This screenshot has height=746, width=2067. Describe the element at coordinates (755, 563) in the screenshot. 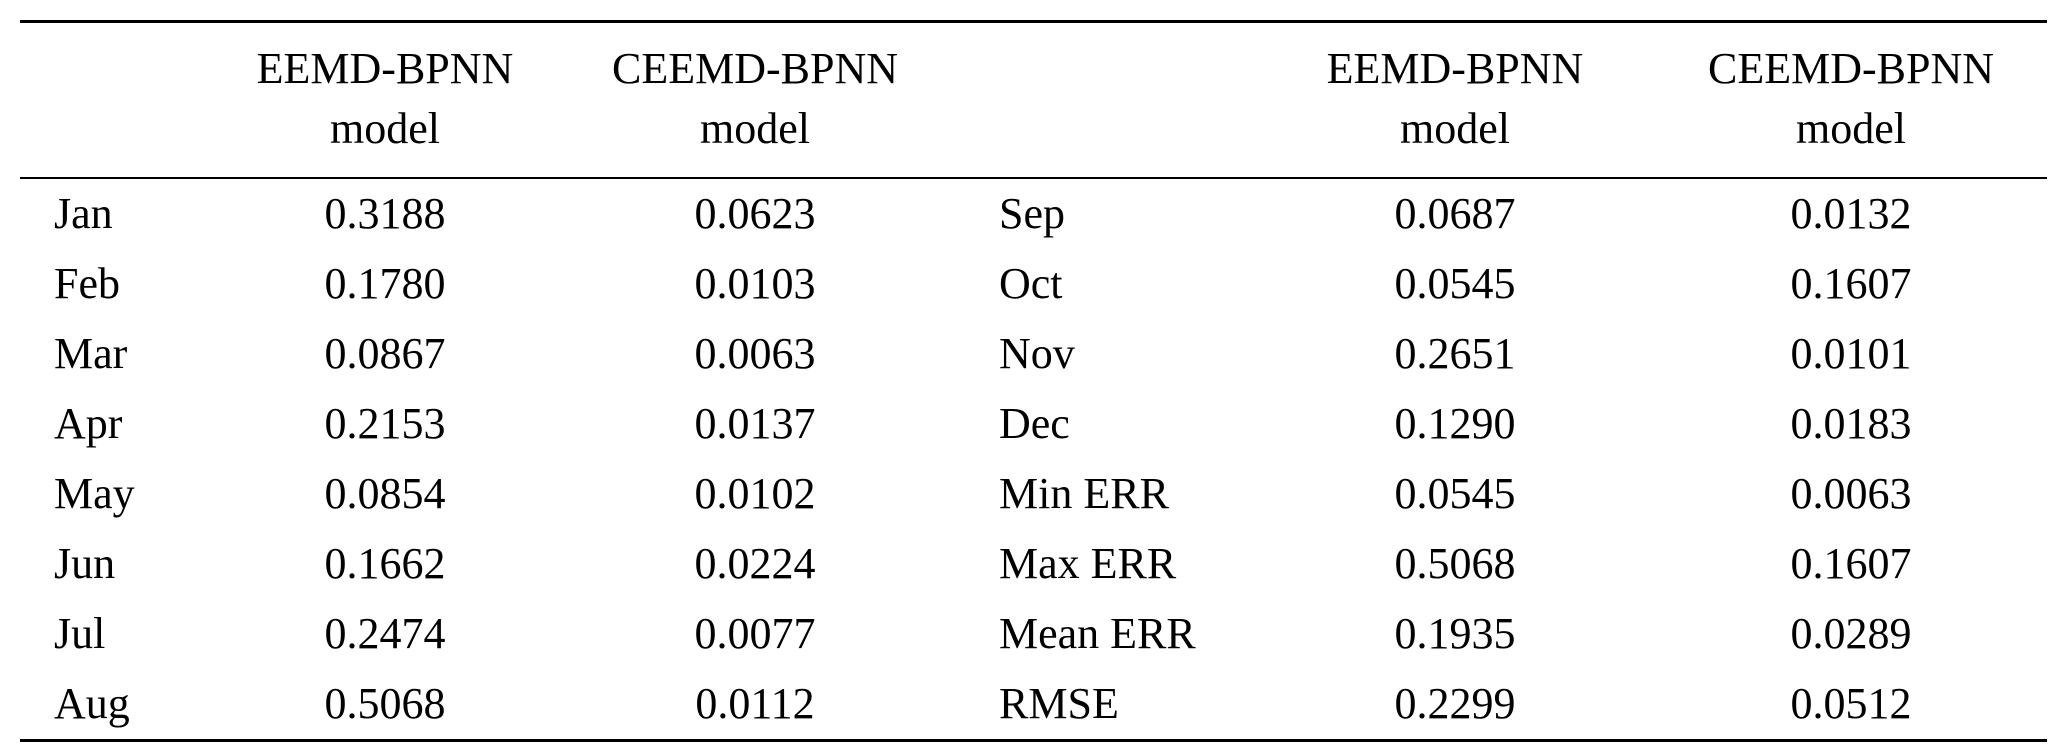

I see `value-cell: 0.0224` at that location.